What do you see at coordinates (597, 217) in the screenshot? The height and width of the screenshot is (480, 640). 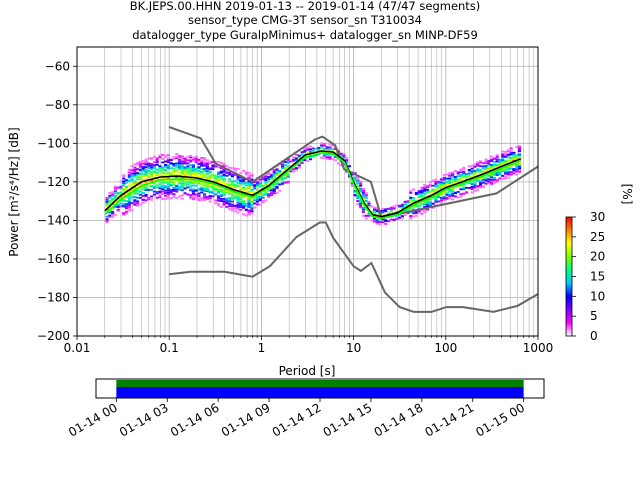 I see `colorbar-tick-label: 30` at bounding box center [597, 217].